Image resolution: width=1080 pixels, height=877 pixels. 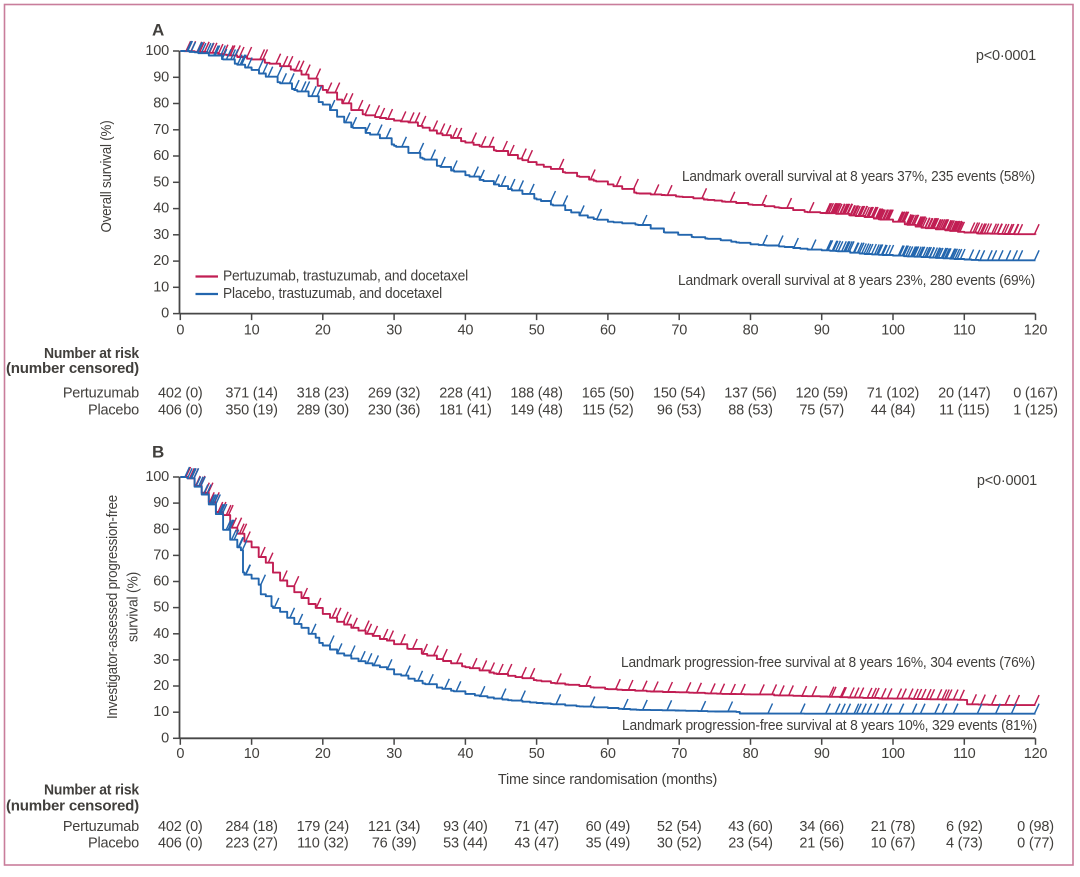 I want to click on svg-text: 11 (115), so click(x=964, y=410).